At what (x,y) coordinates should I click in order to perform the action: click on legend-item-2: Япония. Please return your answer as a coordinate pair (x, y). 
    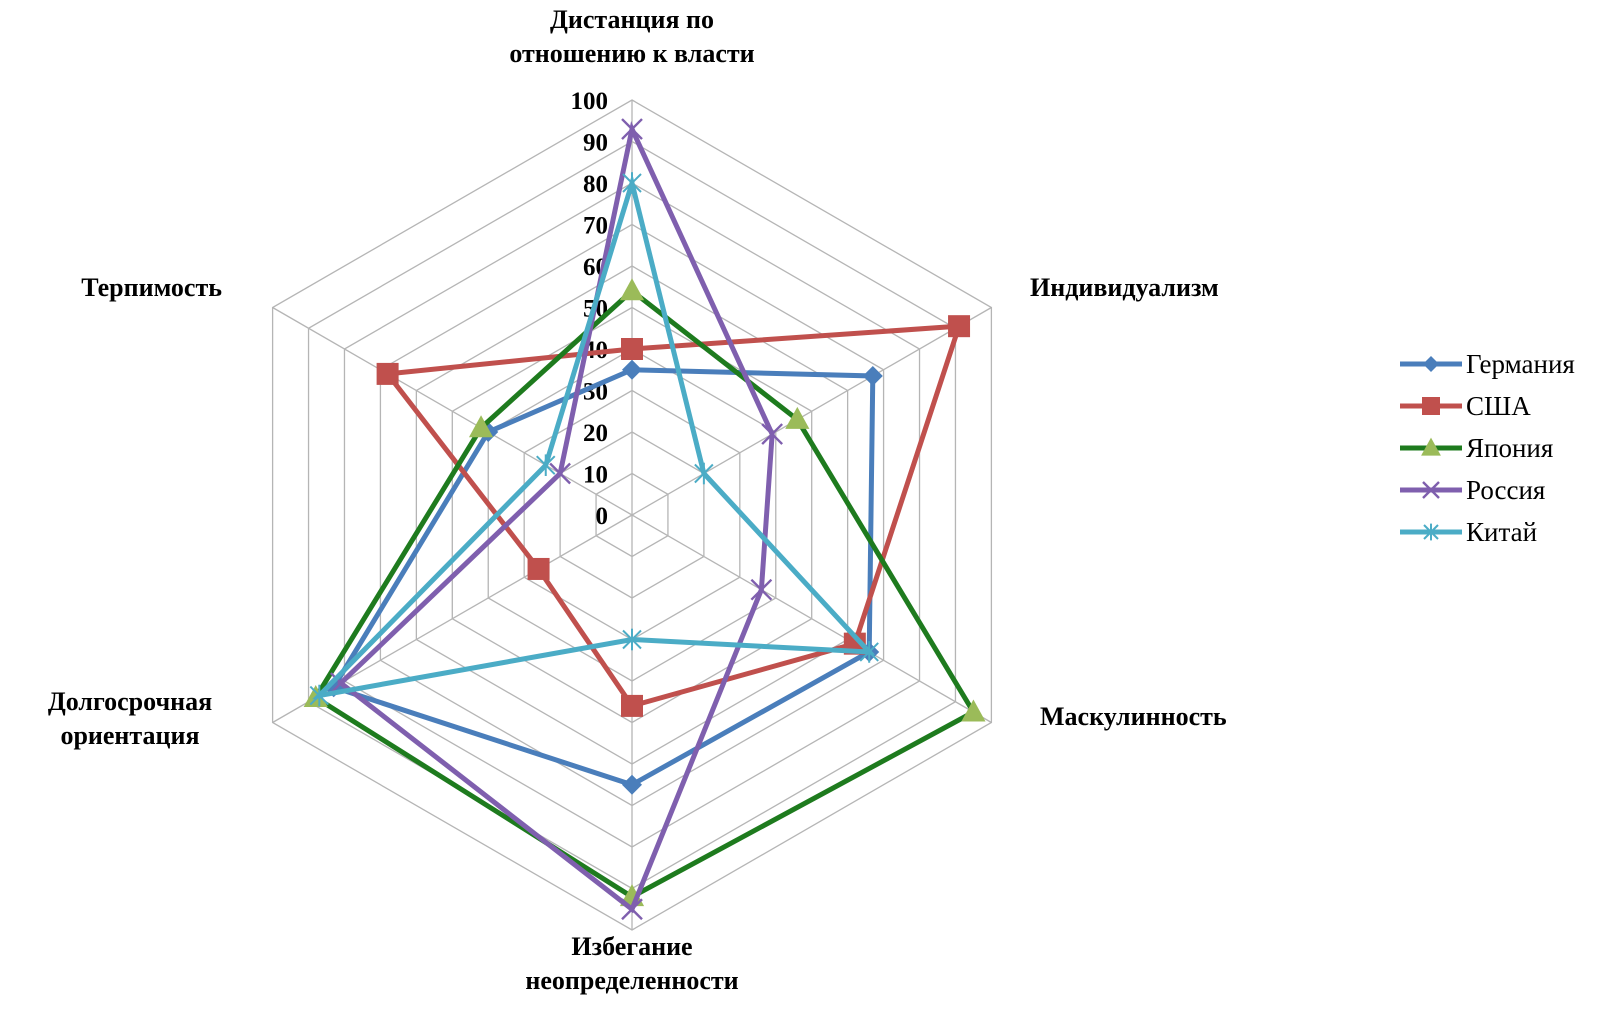
    Looking at the image, I should click on (1476, 448).